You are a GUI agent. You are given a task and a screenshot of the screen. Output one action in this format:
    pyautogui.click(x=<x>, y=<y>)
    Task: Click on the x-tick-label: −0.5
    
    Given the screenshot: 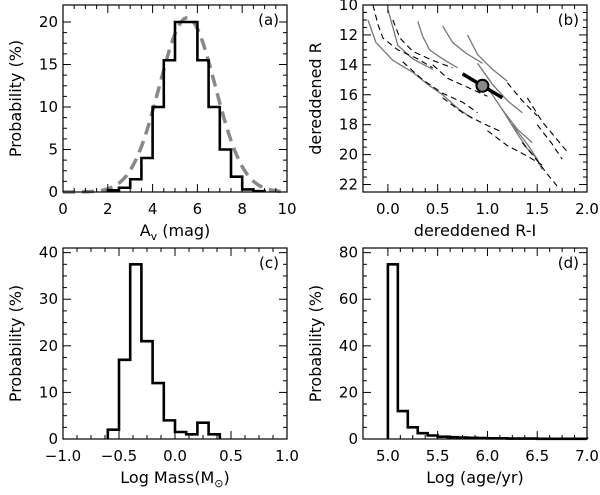 What is the action you would take?
    pyautogui.click(x=119, y=456)
    